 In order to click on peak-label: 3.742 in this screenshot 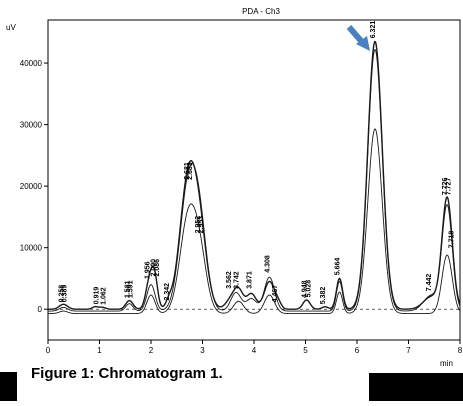, I will do `click(237, 280)`.